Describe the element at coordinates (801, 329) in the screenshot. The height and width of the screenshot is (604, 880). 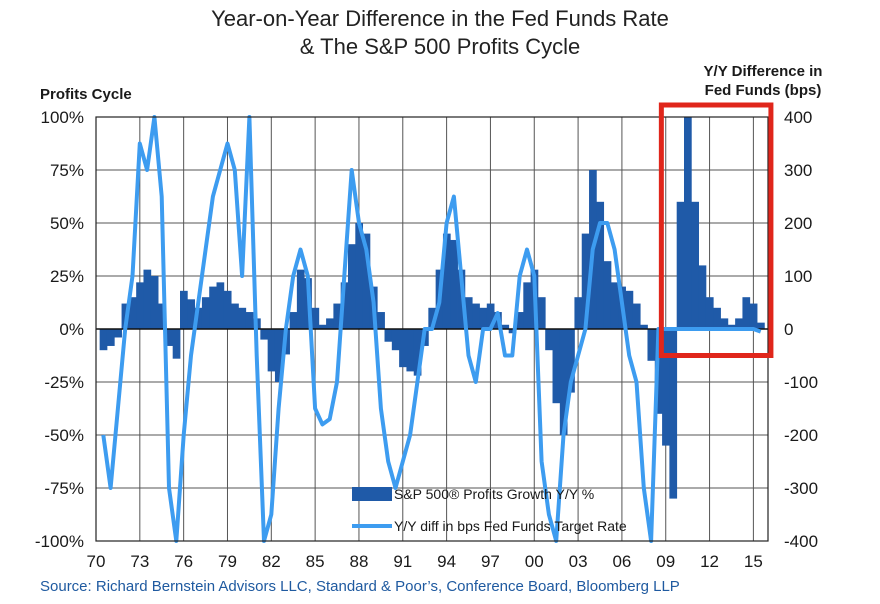
I see `right-axis-ticks: 400 300 200 100 0 -100 -200 -300 -400` at that location.